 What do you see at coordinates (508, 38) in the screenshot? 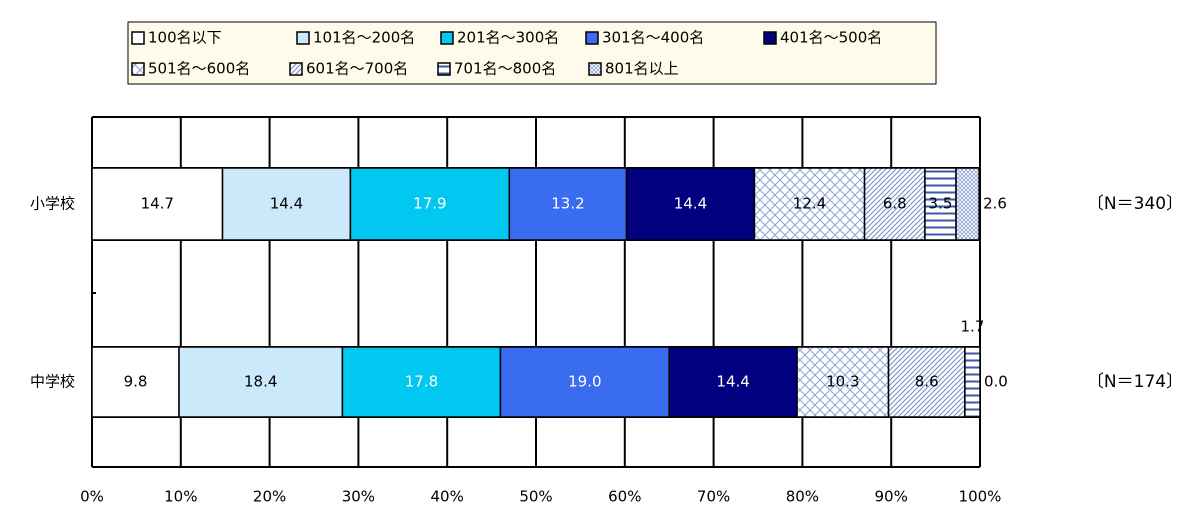
I see `legend-label: 201名～300名` at bounding box center [508, 38].